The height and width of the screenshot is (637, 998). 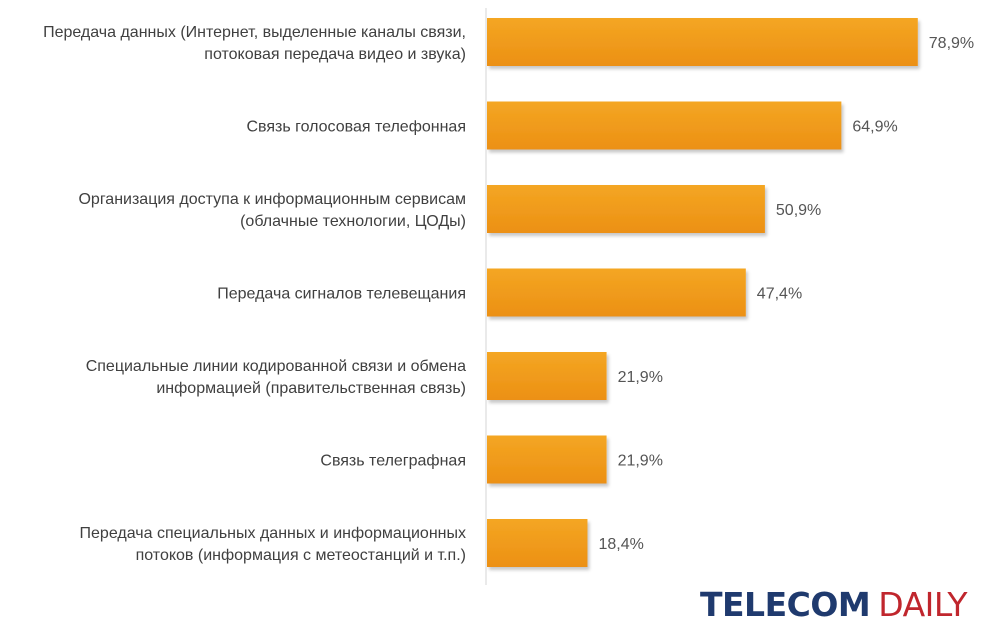 I want to click on category-label-line: (облачные технологии, ЦОДы), so click(x=353, y=221).